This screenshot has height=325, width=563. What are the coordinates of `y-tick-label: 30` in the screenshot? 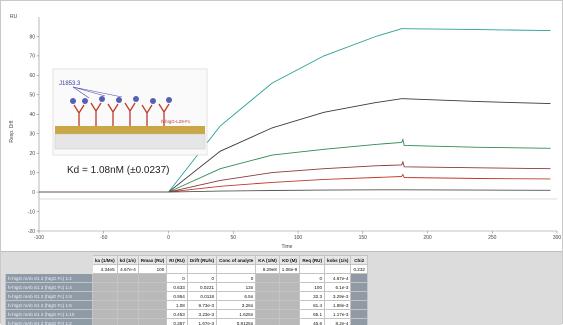 It's located at (32, 135).